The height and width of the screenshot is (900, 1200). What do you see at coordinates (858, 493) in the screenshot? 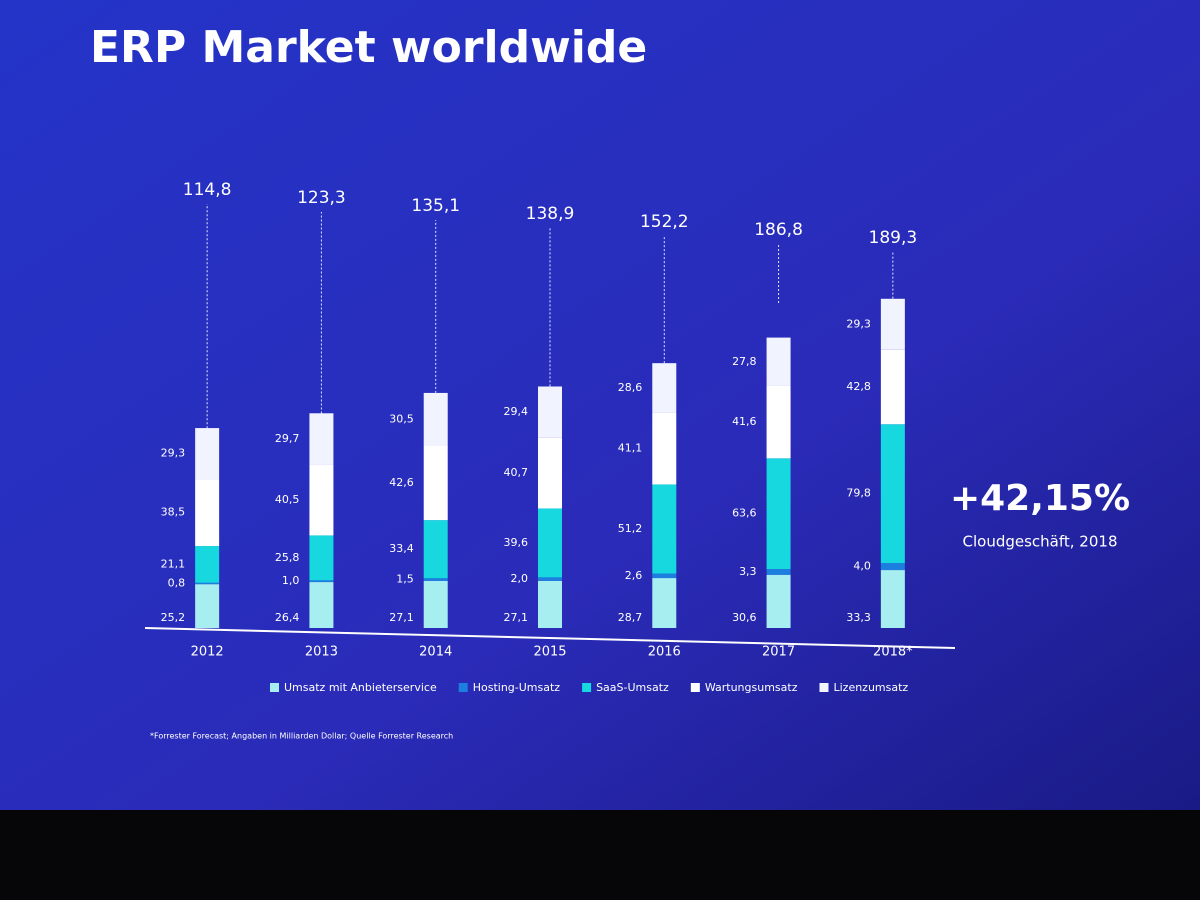
I see `data-label: 79,8` at bounding box center [858, 493].